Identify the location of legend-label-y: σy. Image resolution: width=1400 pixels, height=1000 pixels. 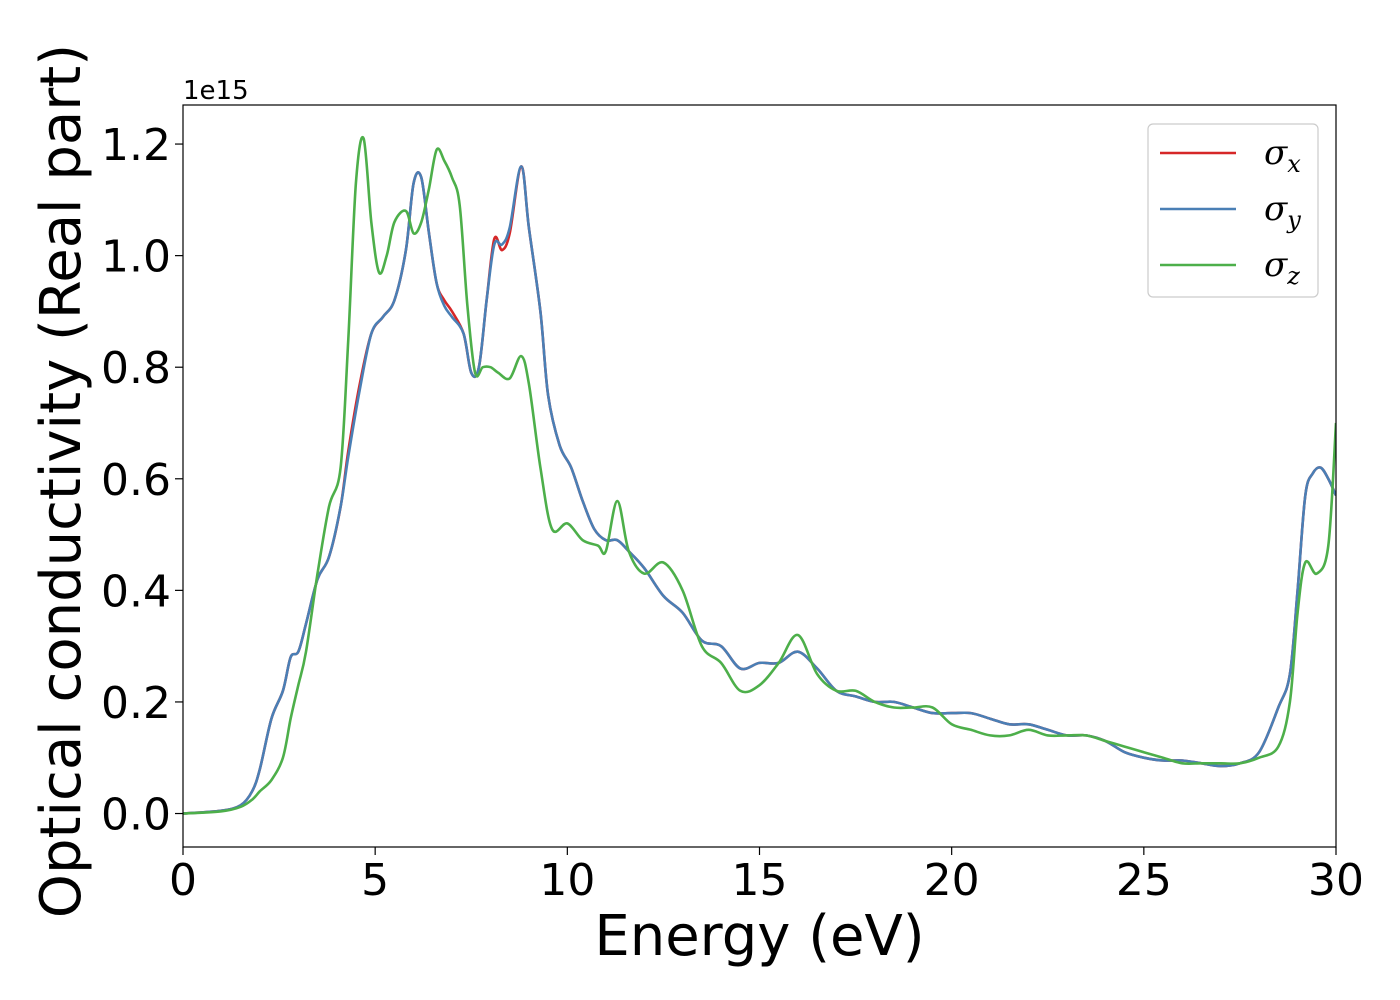
(1282, 211).